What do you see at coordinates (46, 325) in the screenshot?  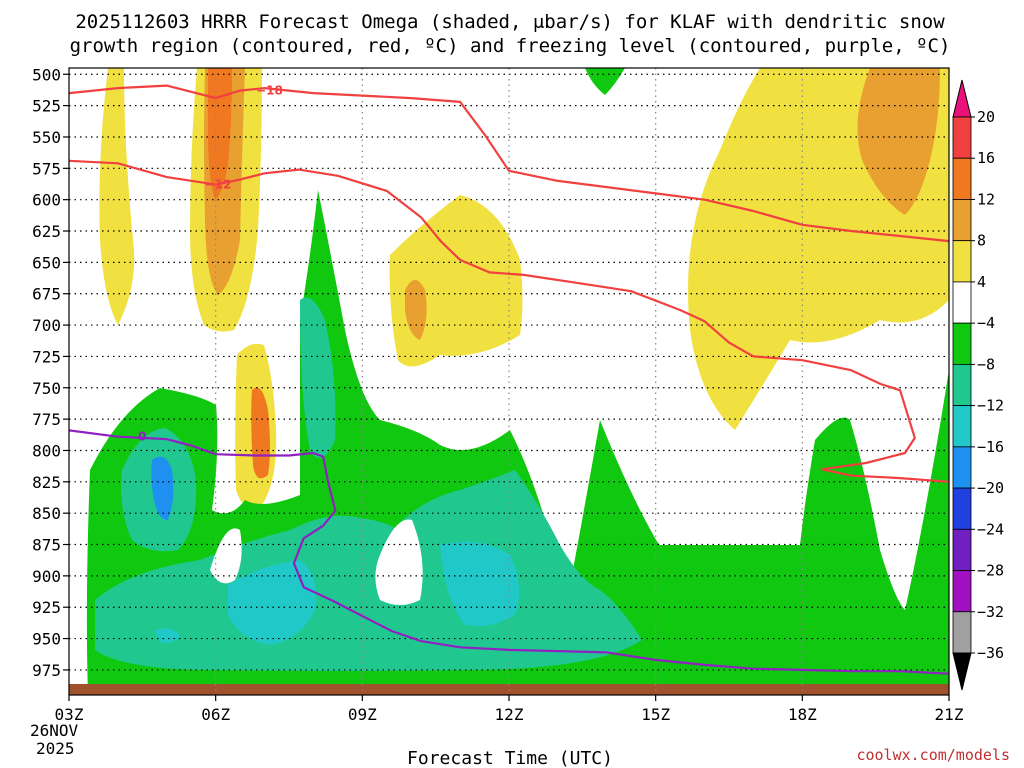 I see `y-tick-label: 700` at bounding box center [46, 325].